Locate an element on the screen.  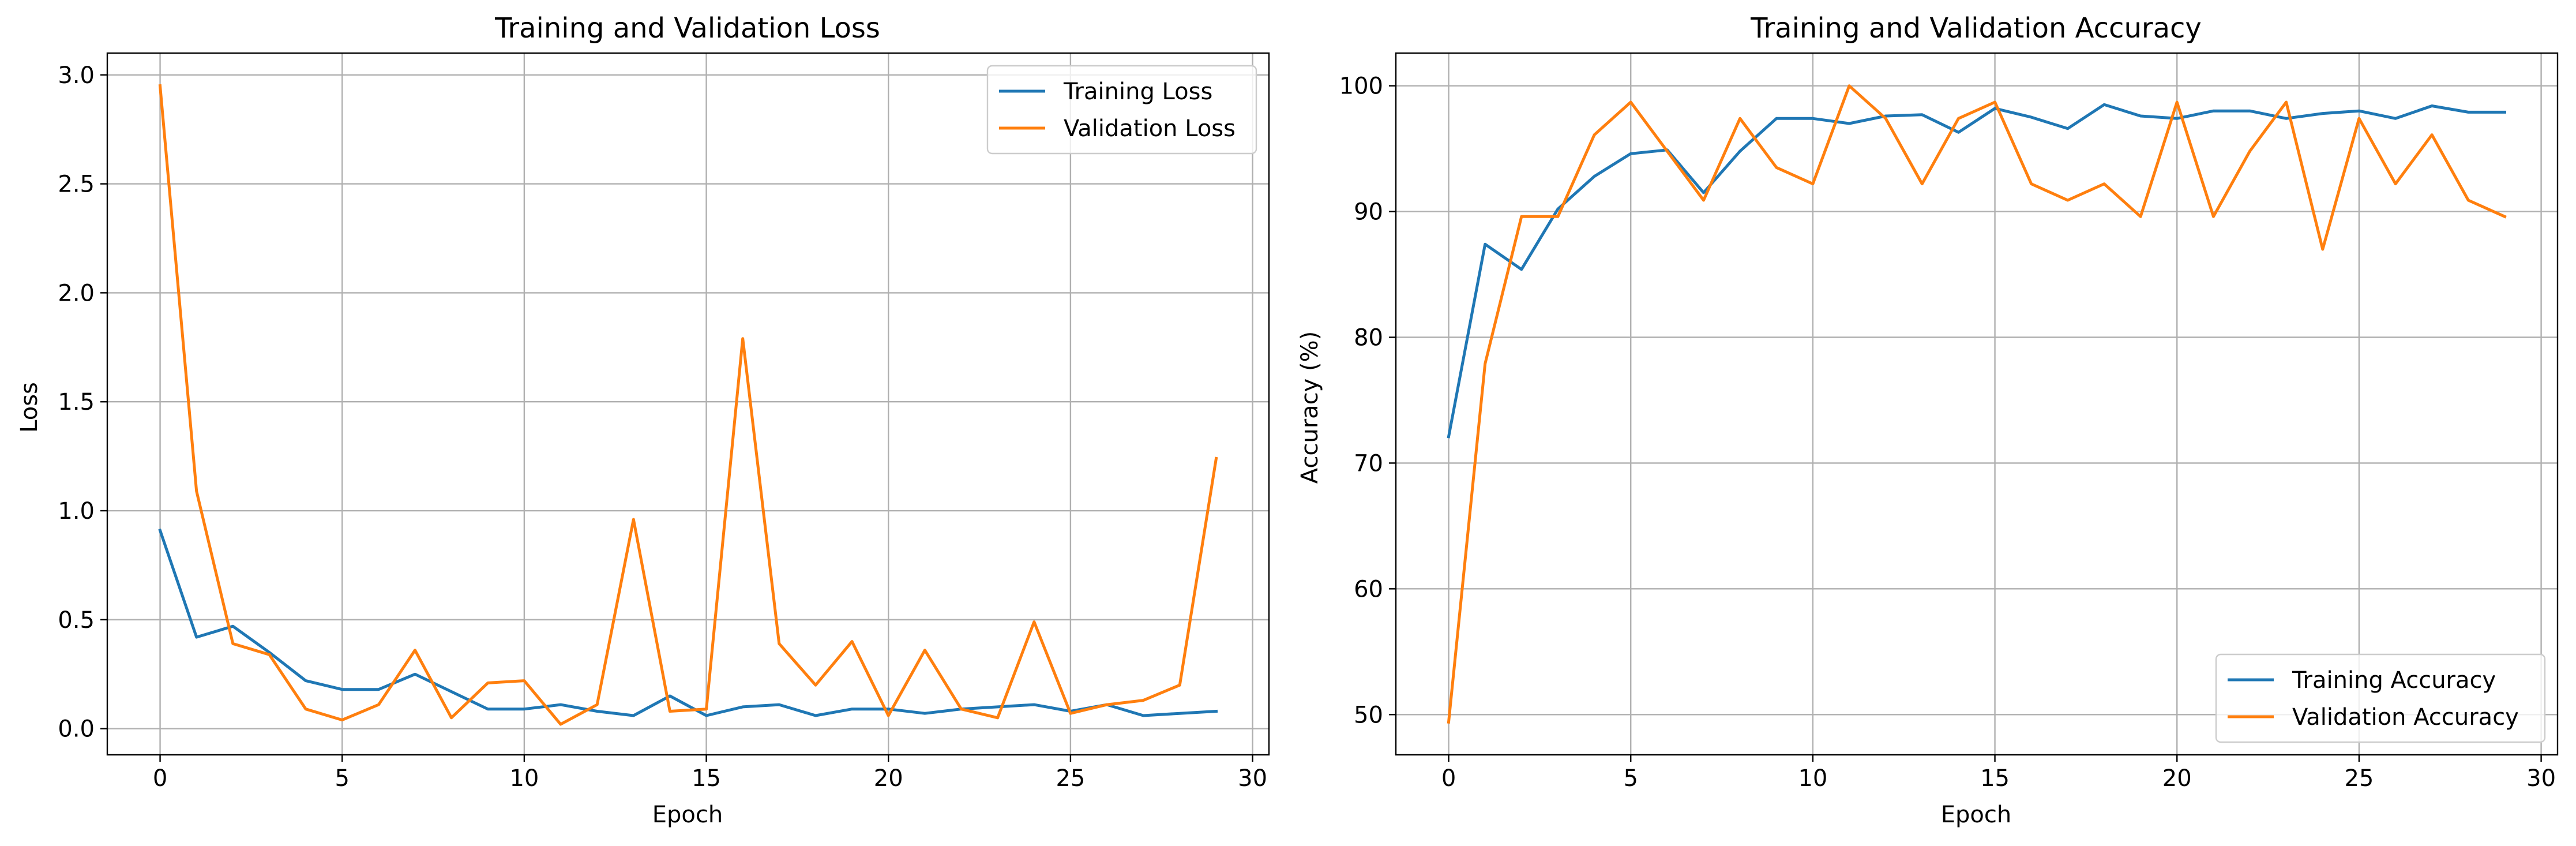
accuracy-chart-title: Training and Validation Accuracy is located at coordinates (1976, 28).